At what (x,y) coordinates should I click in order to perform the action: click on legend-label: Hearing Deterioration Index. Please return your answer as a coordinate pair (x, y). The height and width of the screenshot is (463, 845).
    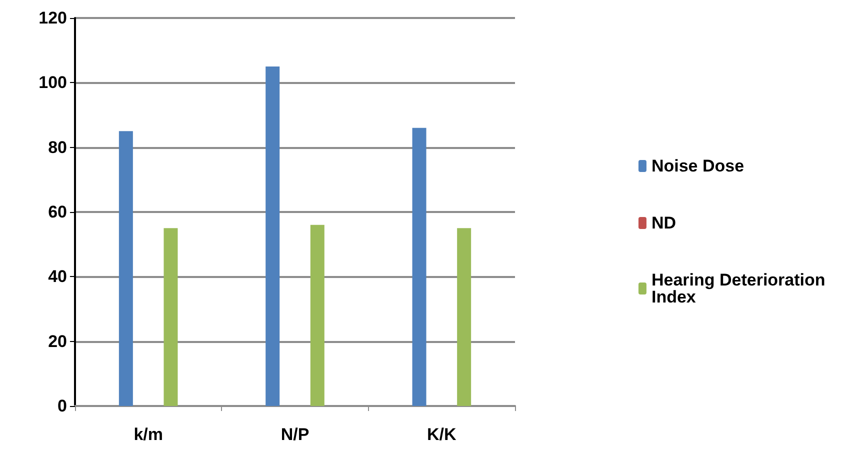
    Looking at the image, I should click on (740, 288).